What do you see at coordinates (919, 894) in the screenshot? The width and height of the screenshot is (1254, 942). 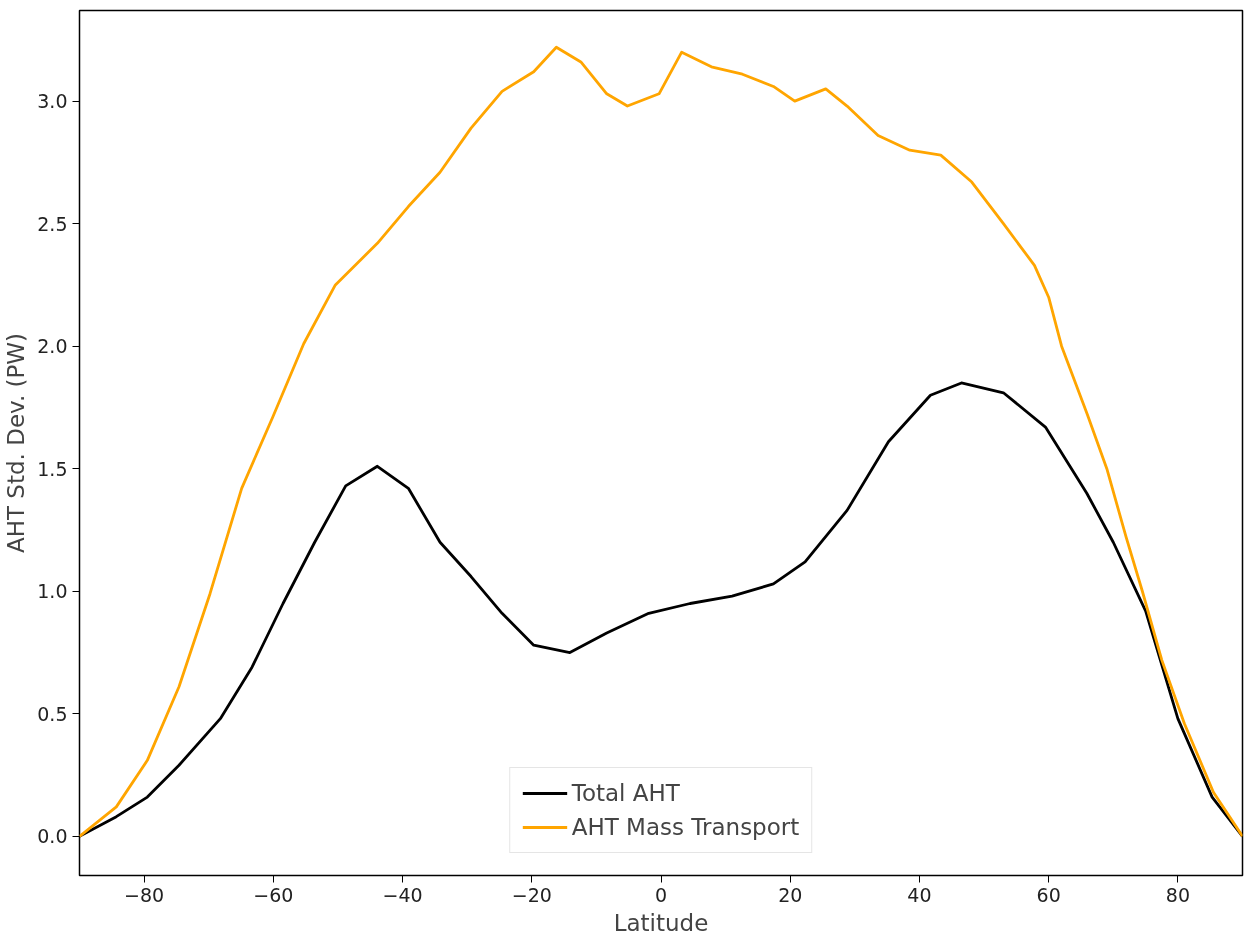 I see `x-tick-label: 40` at bounding box center [919, 894].